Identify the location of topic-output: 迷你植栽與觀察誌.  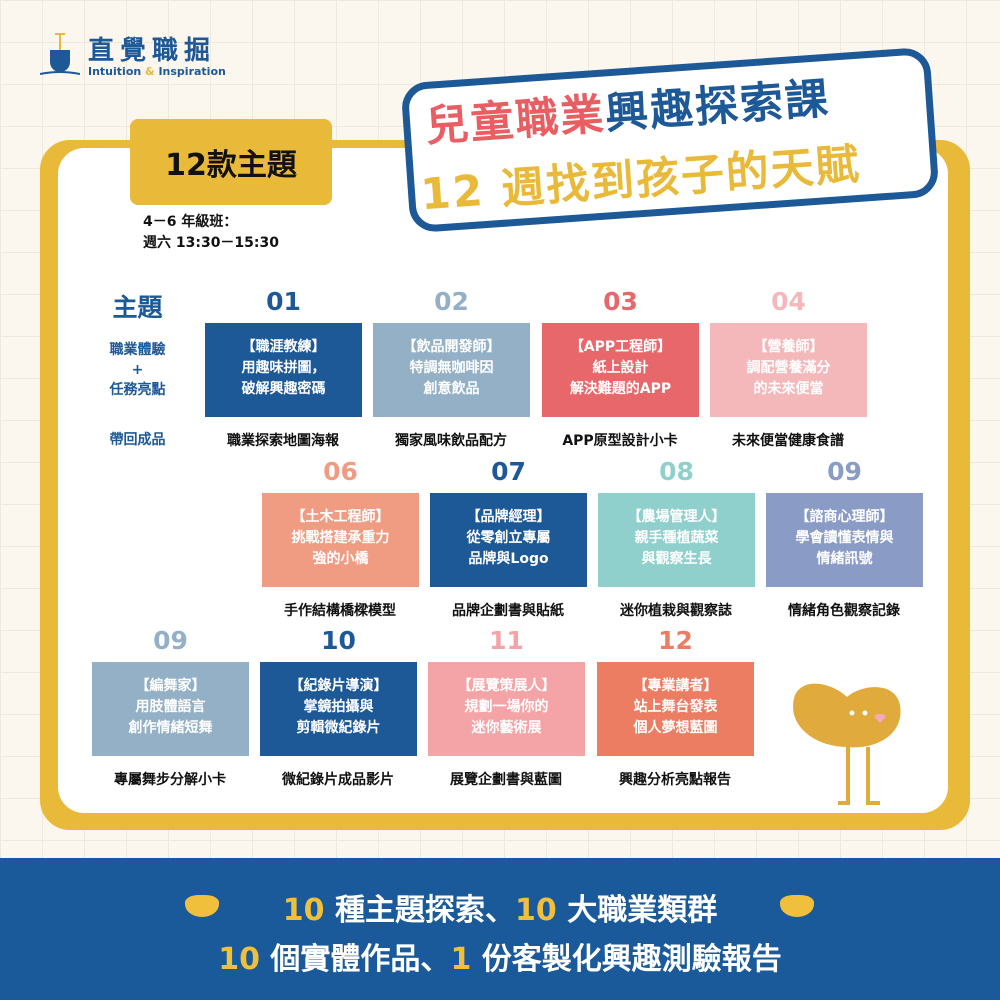
(676, 611).